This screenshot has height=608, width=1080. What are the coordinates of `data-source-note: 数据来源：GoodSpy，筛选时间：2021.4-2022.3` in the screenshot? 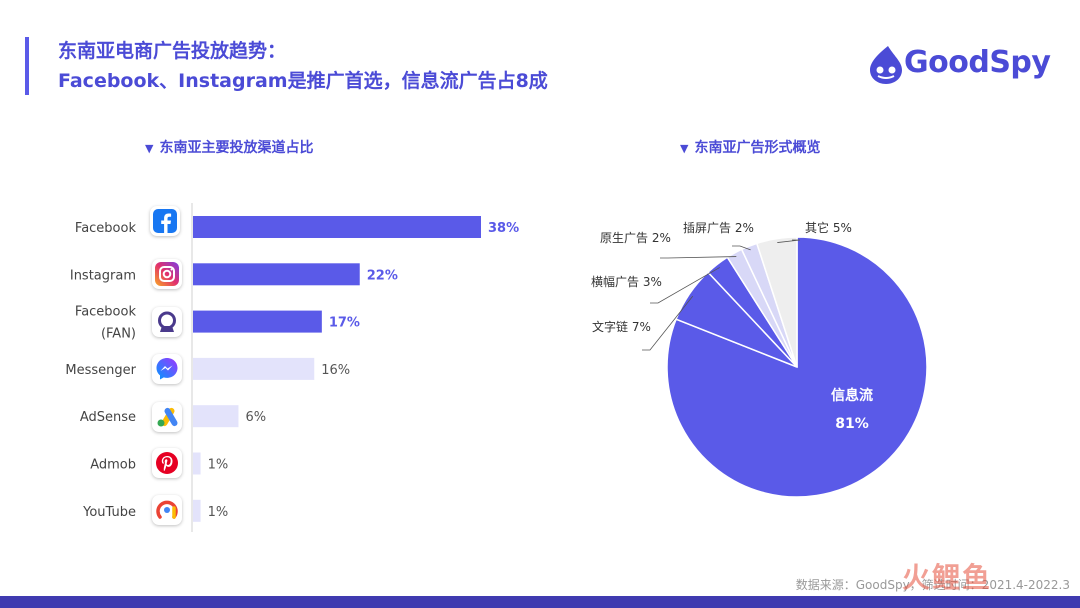 It's located at (932, 585).